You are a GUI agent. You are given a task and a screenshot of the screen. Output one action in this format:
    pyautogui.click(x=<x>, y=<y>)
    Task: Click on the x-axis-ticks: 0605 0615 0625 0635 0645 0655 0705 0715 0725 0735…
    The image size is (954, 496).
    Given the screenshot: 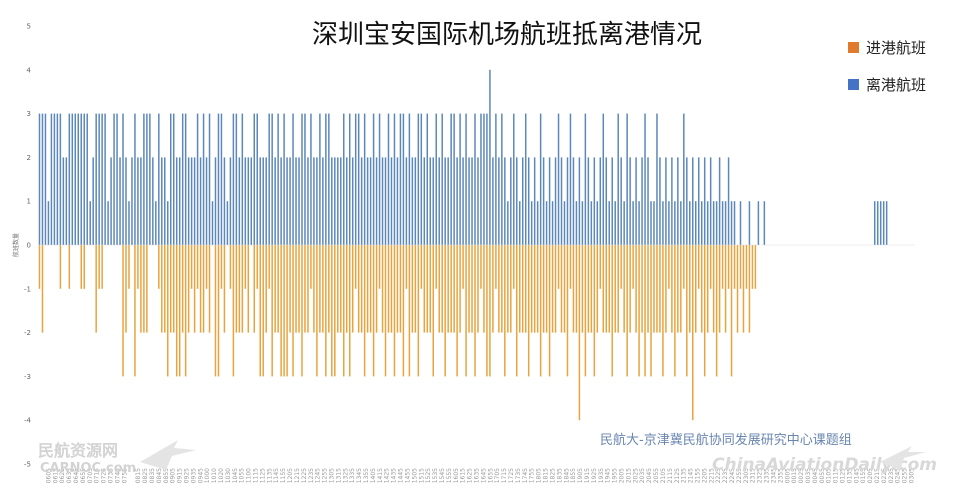 What is the action you would take?
    pyautogui.click(x=480, y=475)
    